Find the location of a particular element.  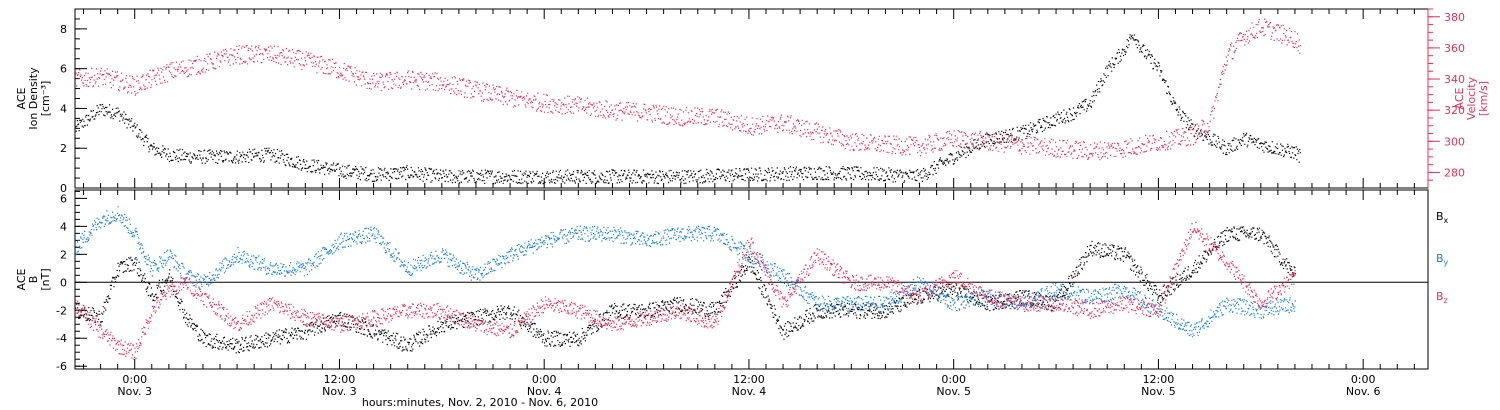

field-axis-ticks: -6 -4 -2 0 2 4 6 is located at coordinates (71, 281).